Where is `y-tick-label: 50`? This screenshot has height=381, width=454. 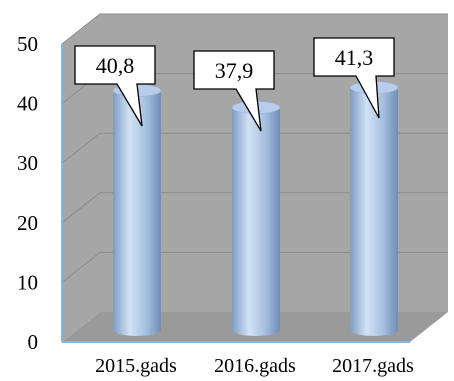
y-tick-label: 50 is located at coordinates (27, 44).